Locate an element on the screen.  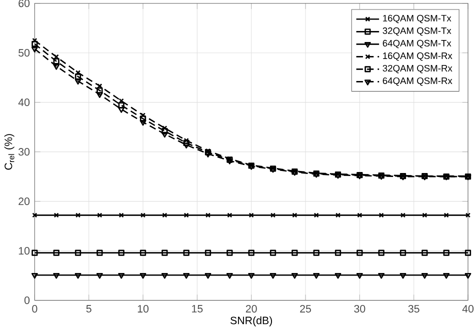
legend-label: 64QAM QSM-Rx is located at coordinates (417, 81).